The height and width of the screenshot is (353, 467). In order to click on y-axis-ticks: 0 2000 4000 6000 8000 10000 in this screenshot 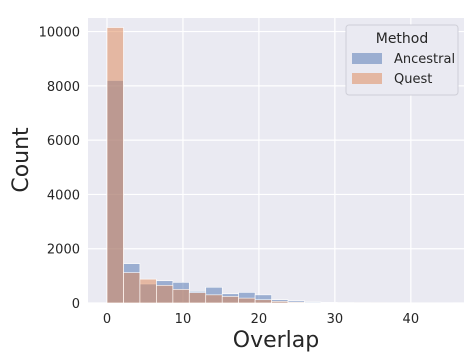, I will do `click(59, 169)`.